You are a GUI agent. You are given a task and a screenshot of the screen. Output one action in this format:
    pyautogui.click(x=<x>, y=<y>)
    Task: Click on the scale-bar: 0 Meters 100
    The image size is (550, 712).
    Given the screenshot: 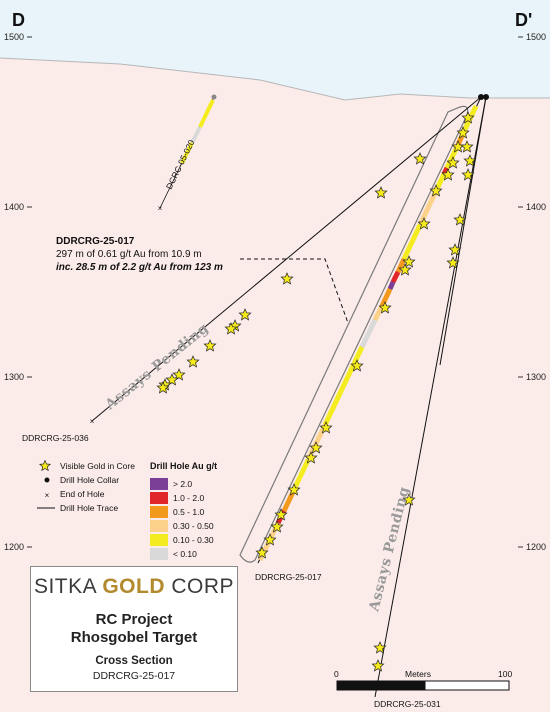 What is the action you would take?
    pyautogui.click(x=423, y=680)
    